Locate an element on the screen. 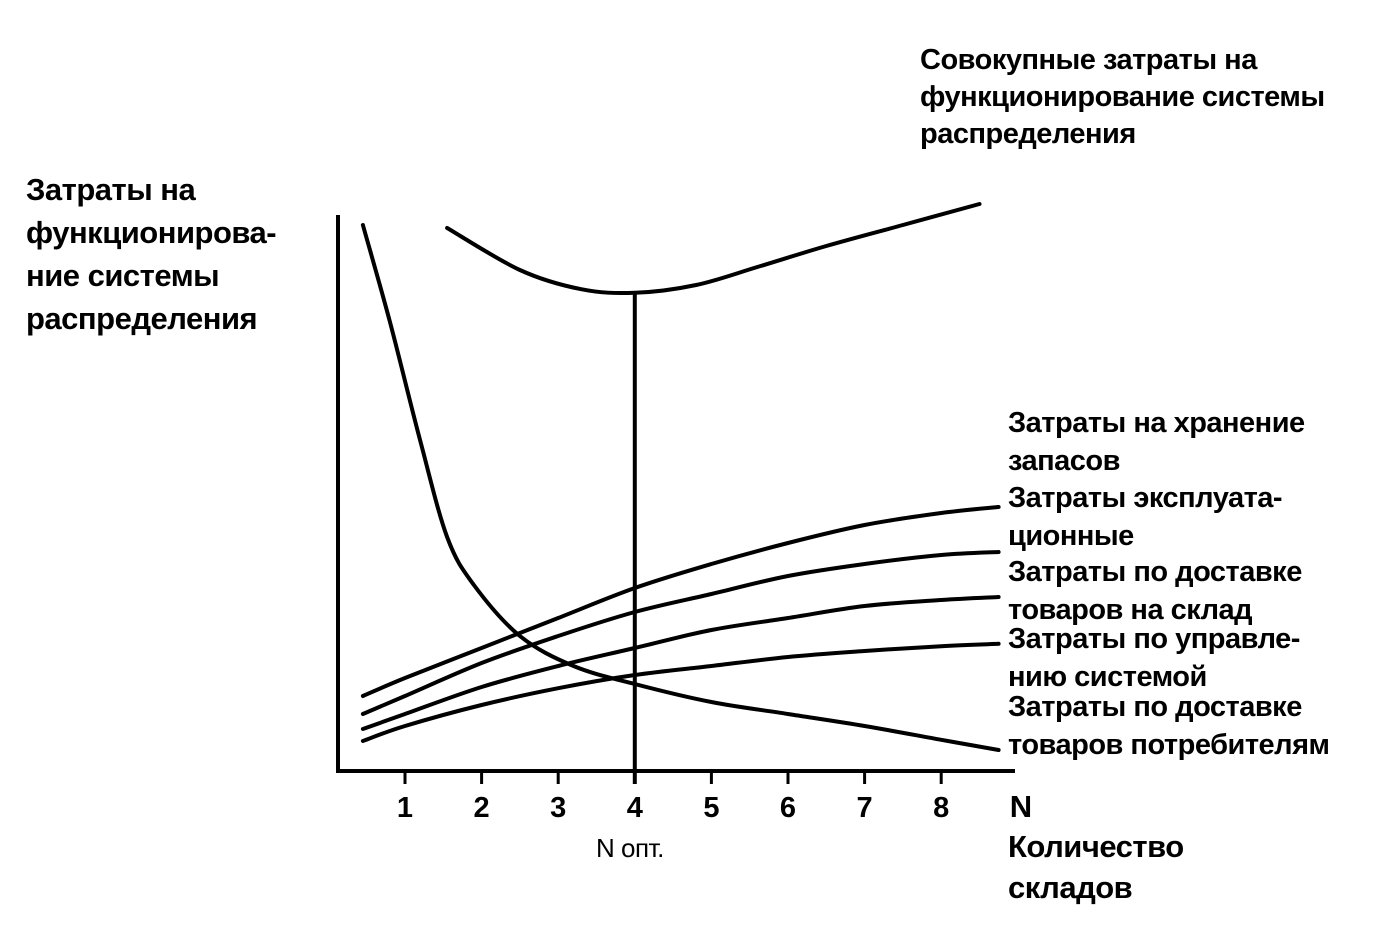 The width and height of the screenshot is (1396, 927). x-ticks: 1 2 3 4 5 6 7 8 N is located at coordinates (714, 797).